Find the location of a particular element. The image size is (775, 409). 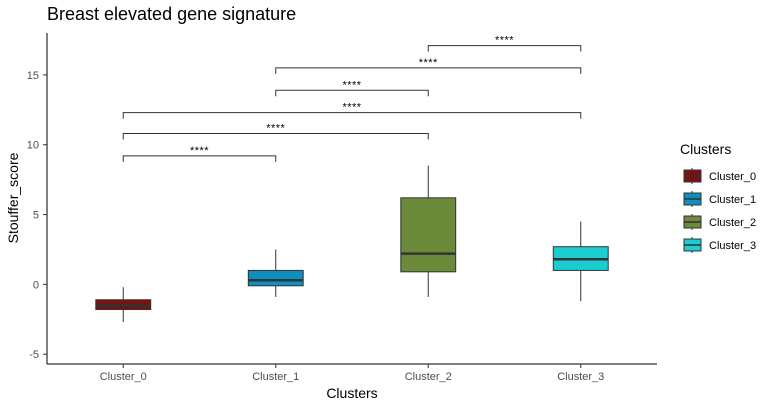

y-tick-label: 10 is located at coordinates (33, 146).